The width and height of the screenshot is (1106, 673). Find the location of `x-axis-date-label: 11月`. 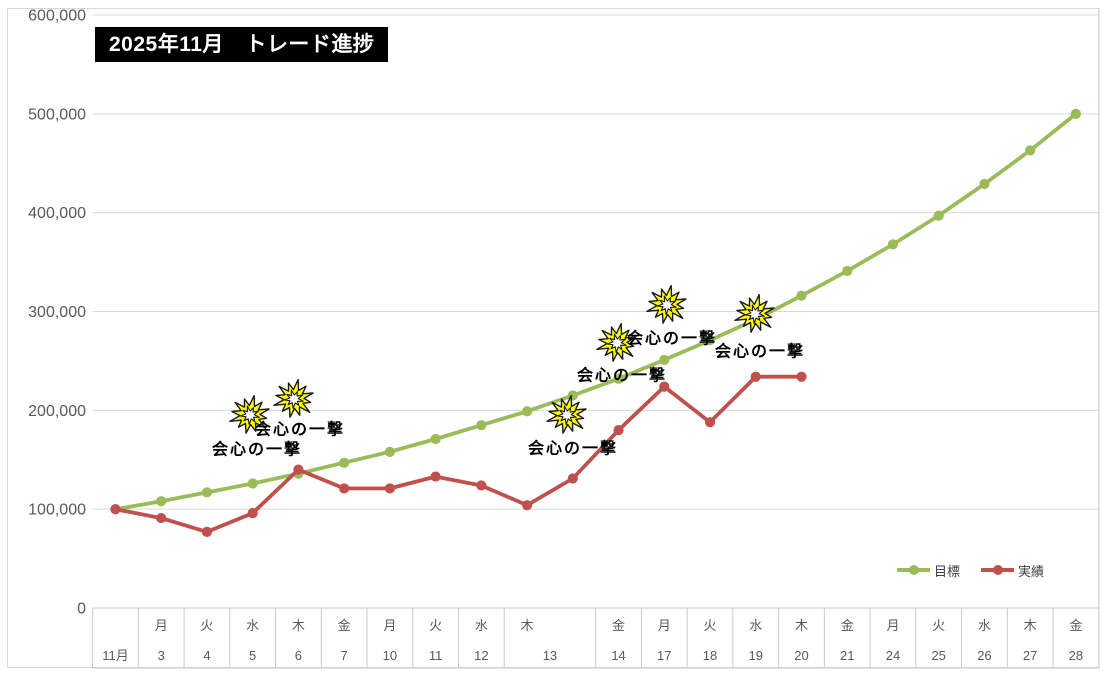

x-axis-date-label: 11月 is located at coordinates (115, 655).